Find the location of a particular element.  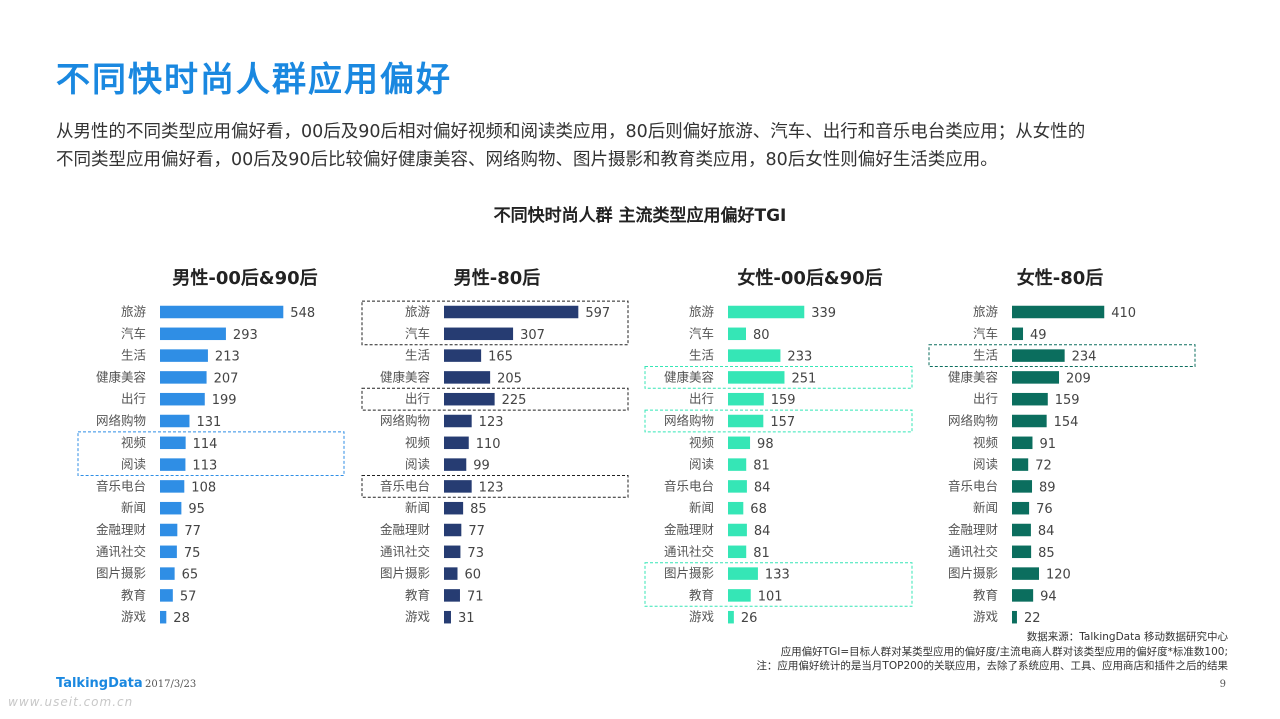

value-label: 120 is located at coordinates (1058, 575).